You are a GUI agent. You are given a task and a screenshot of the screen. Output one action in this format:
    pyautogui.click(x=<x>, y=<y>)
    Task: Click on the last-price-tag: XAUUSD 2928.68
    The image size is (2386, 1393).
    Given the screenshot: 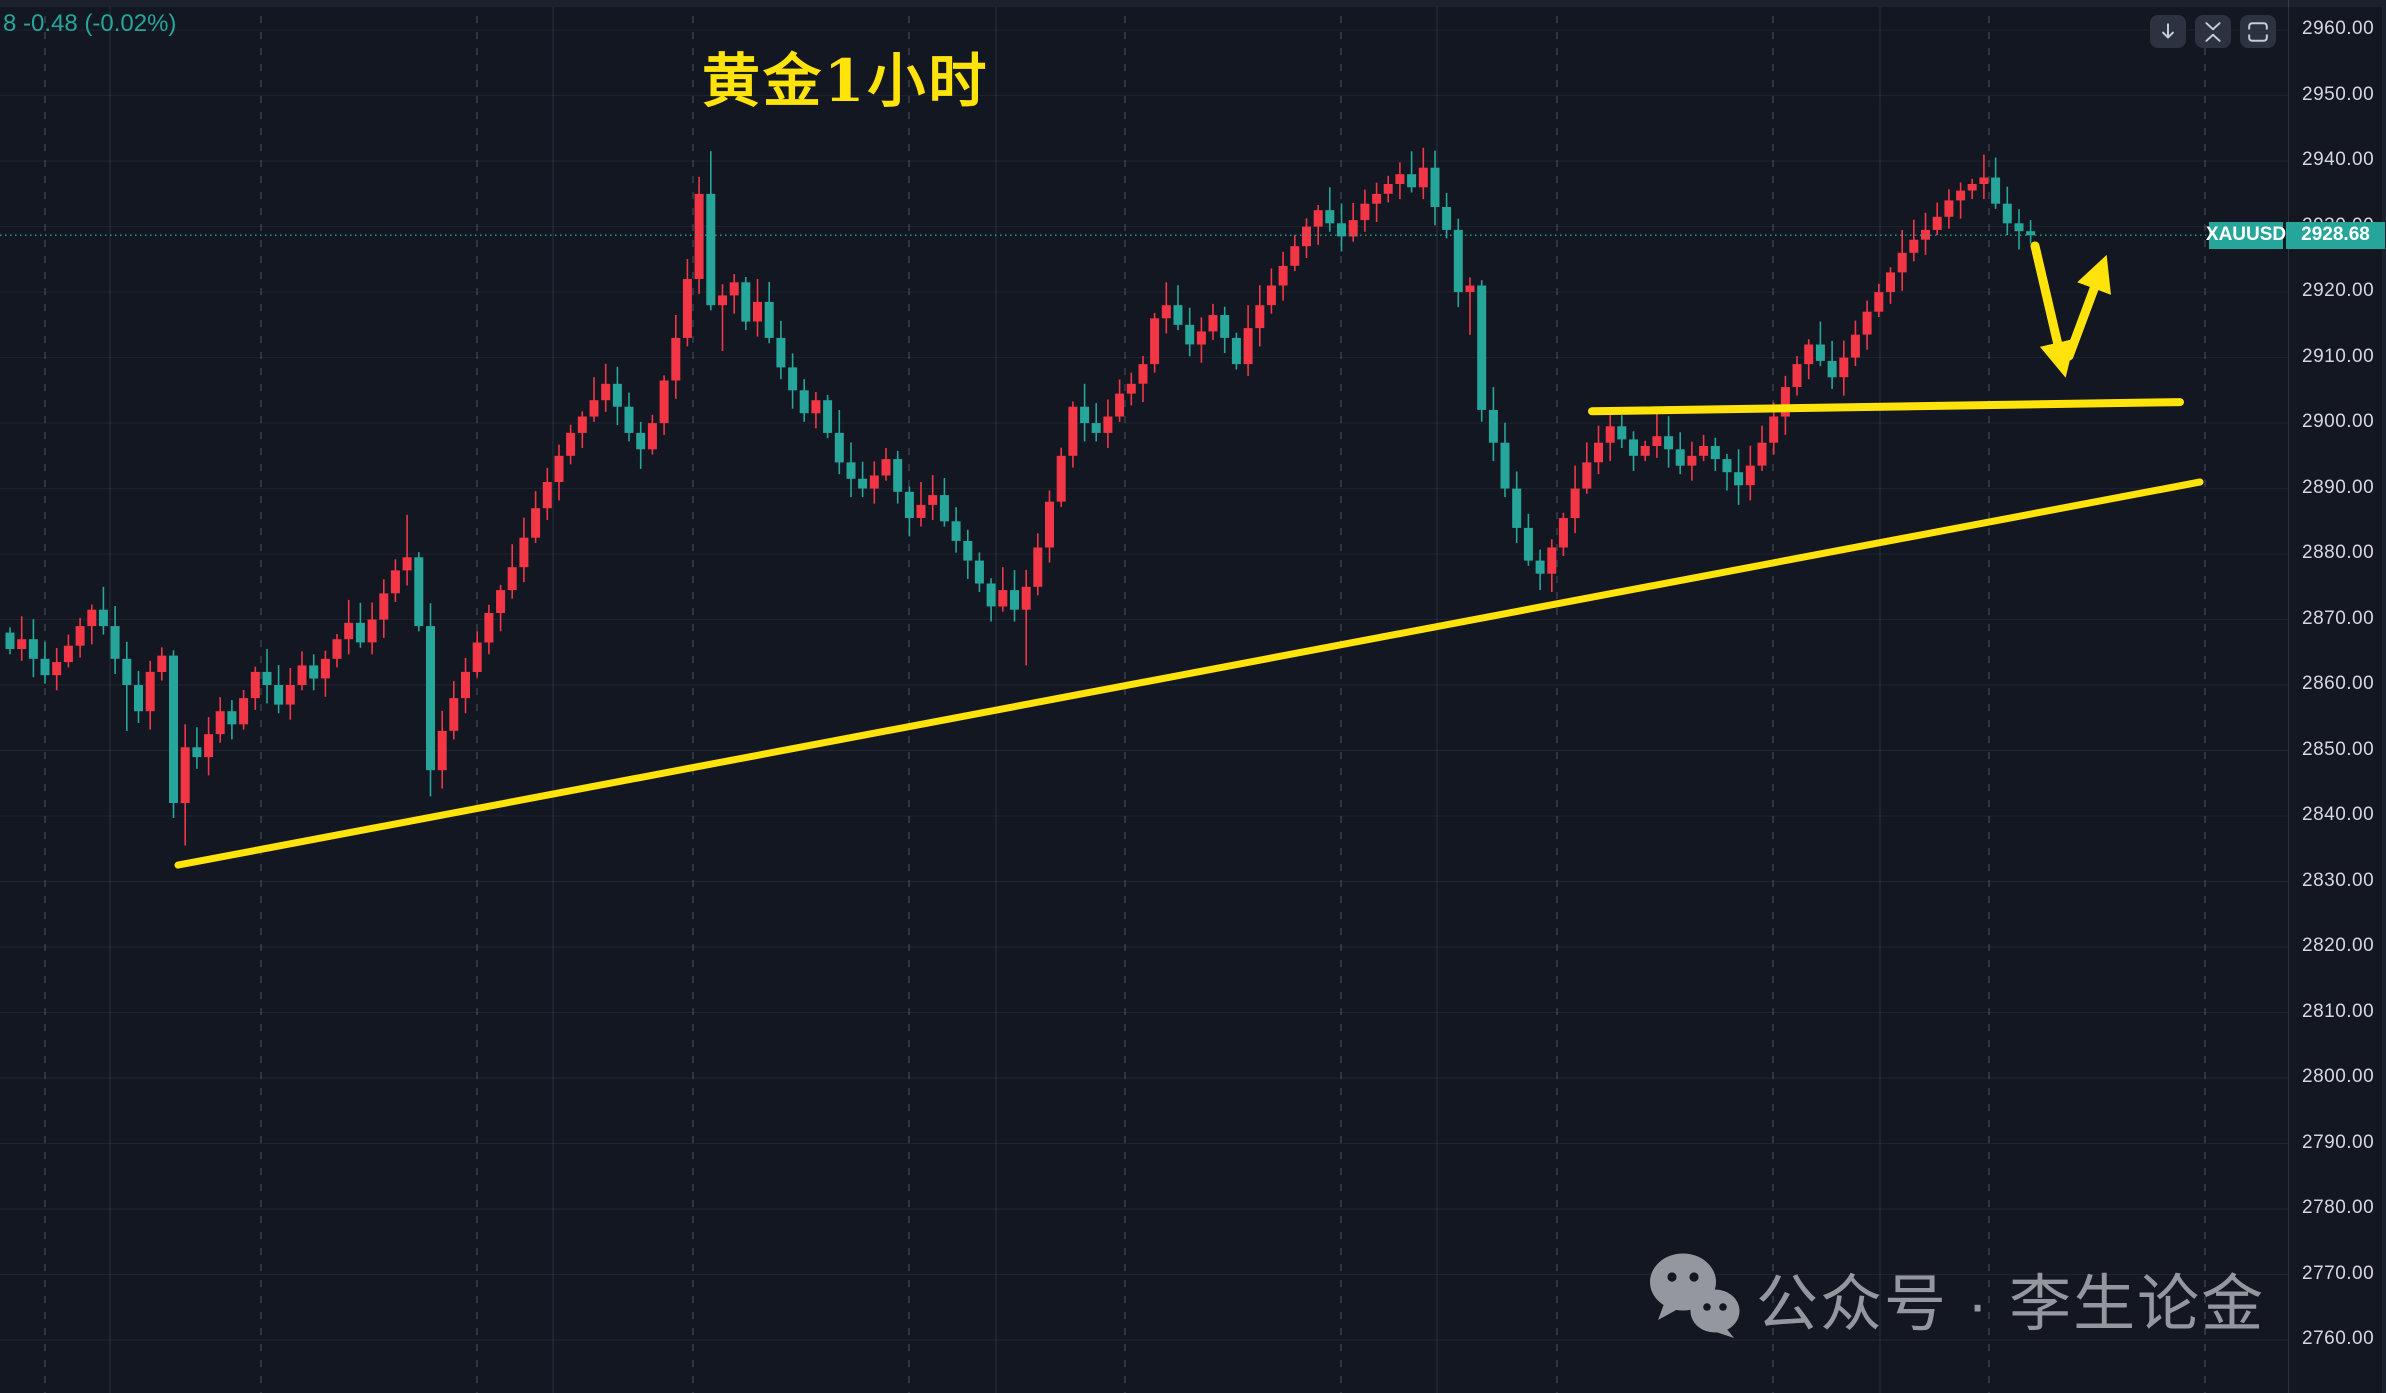 What is the action you would take?
    pyautogui.click(x=2295, y=235)
    